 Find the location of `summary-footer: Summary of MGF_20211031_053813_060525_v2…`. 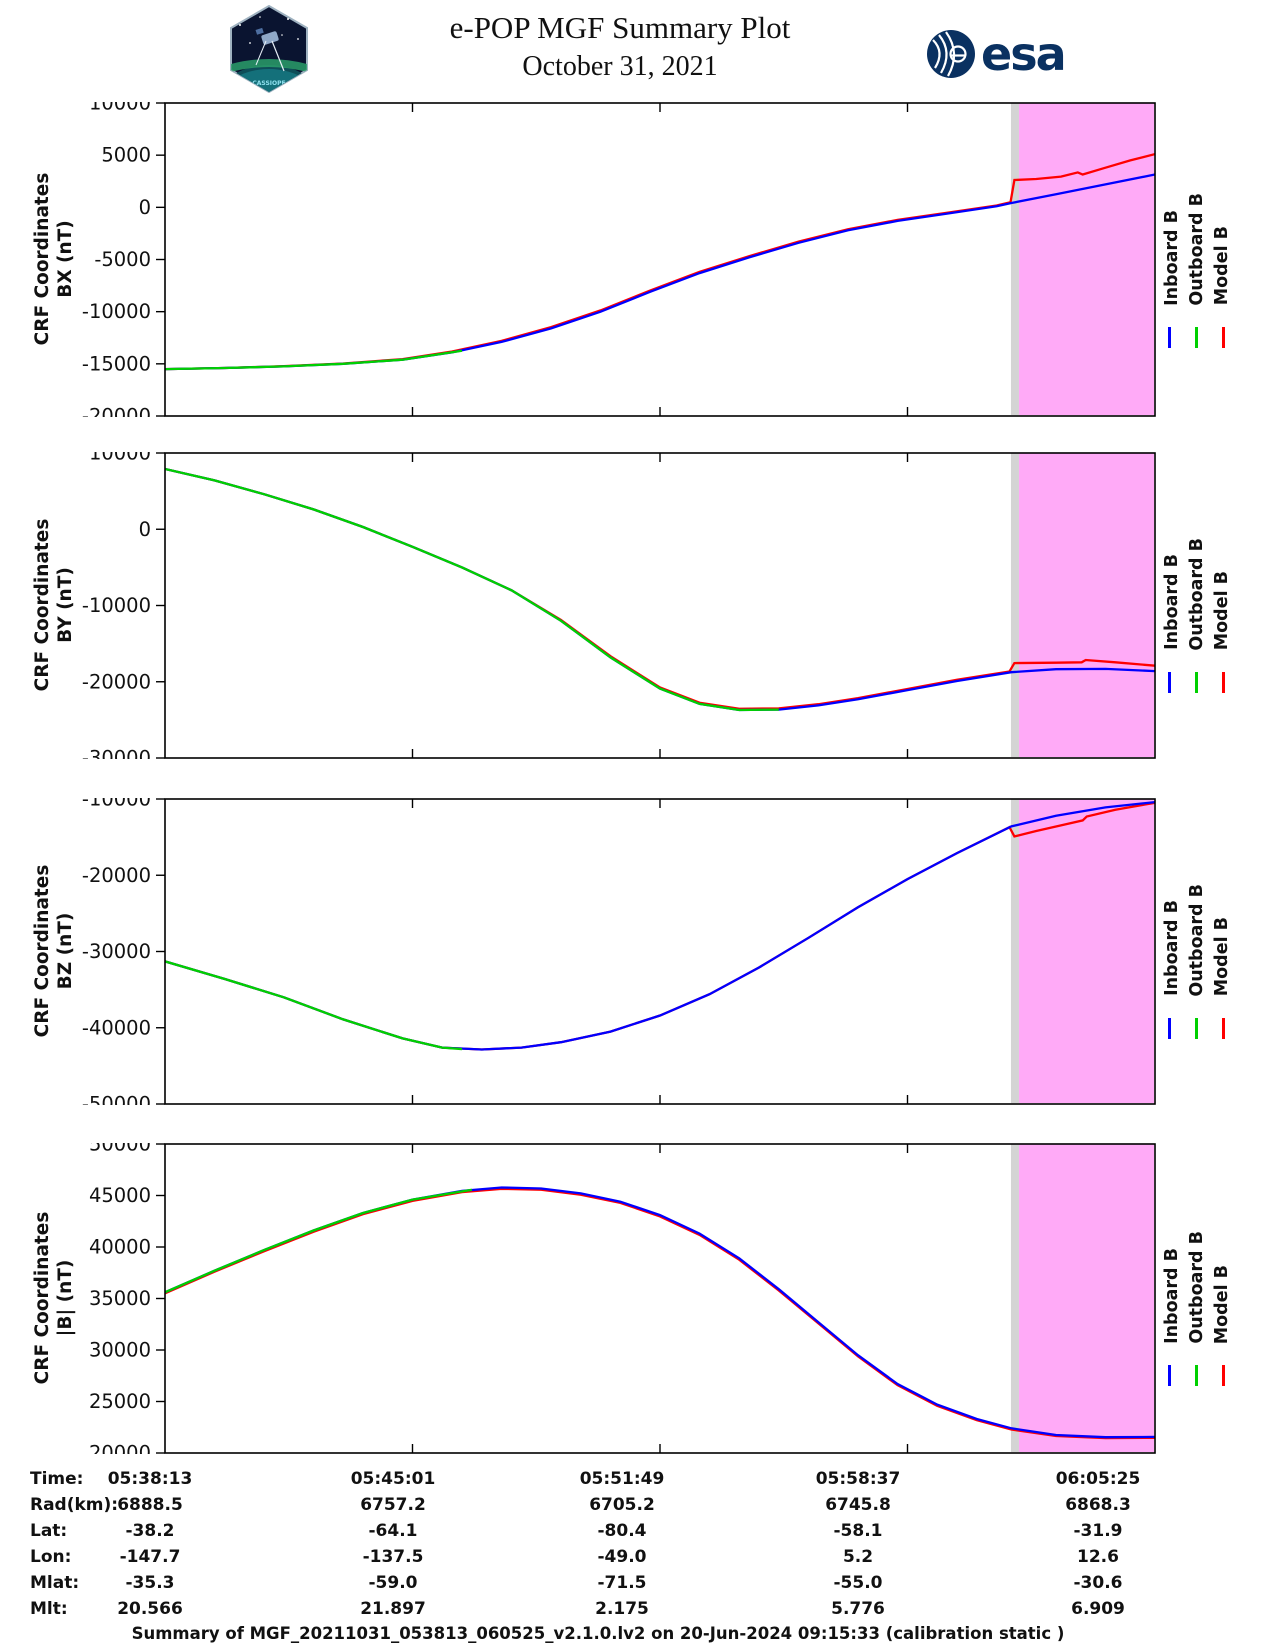

summary-footer: Summary of MGF_20211031_053813_060525_v2… is located at coordinates (598, 1633).